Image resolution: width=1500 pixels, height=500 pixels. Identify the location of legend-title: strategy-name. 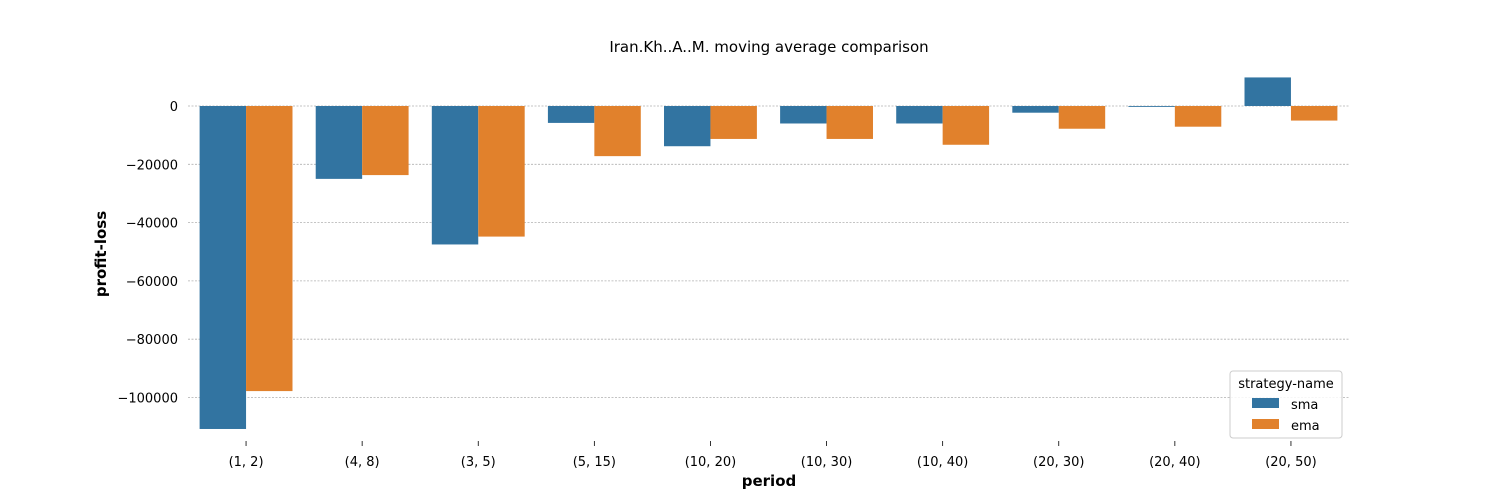
(1286, 384).